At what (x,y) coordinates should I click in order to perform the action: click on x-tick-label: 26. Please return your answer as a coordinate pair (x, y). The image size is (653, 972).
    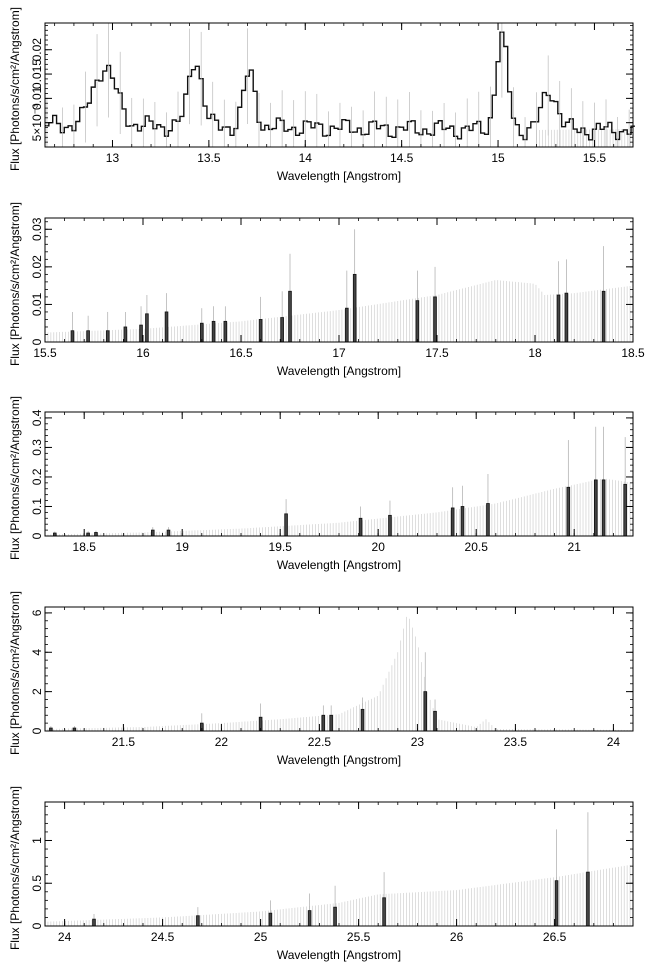
    Looking at the image, I should click on (457, 937).